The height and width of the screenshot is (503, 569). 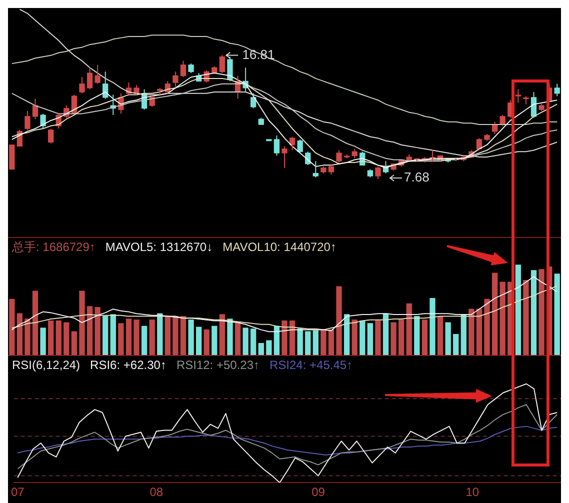 I want to click on x-tick-label: 10, so click(x=473, y=492).